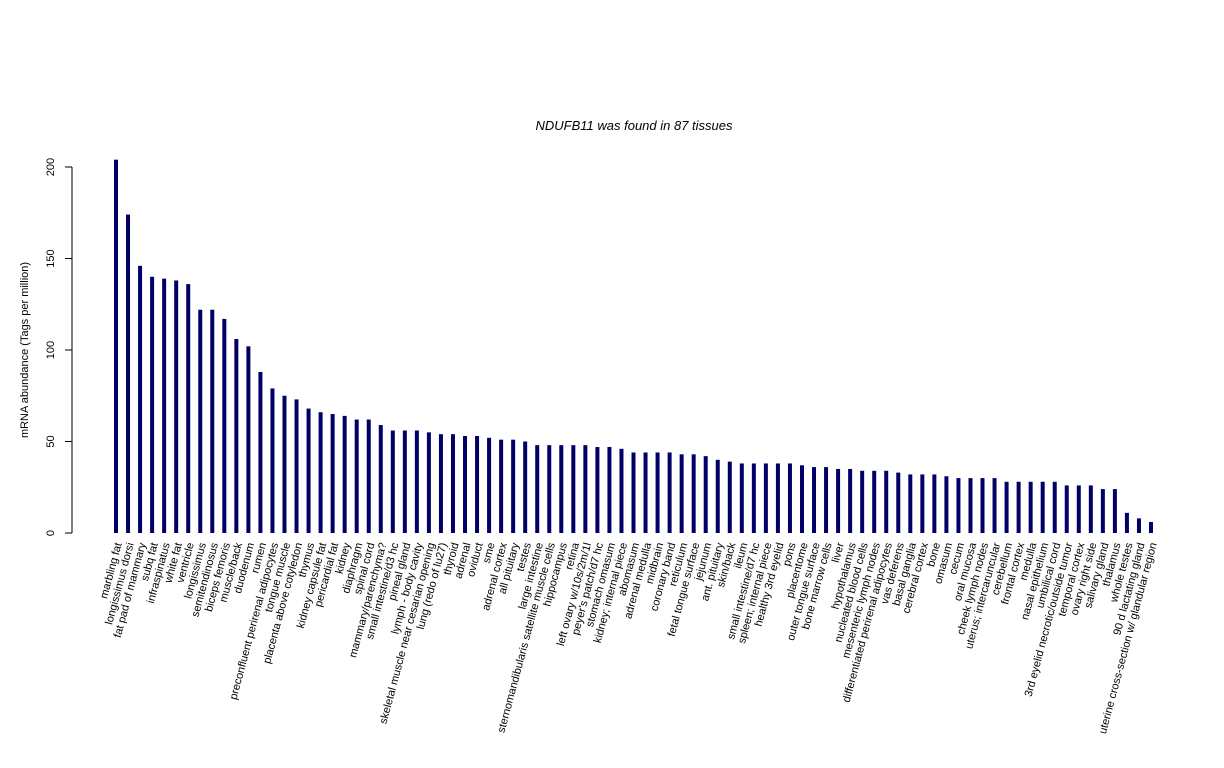  What do you see at coordinates (51, 533) in the screenshot?
I see `y-tick-label: 0` at bounding box center [51, 533].